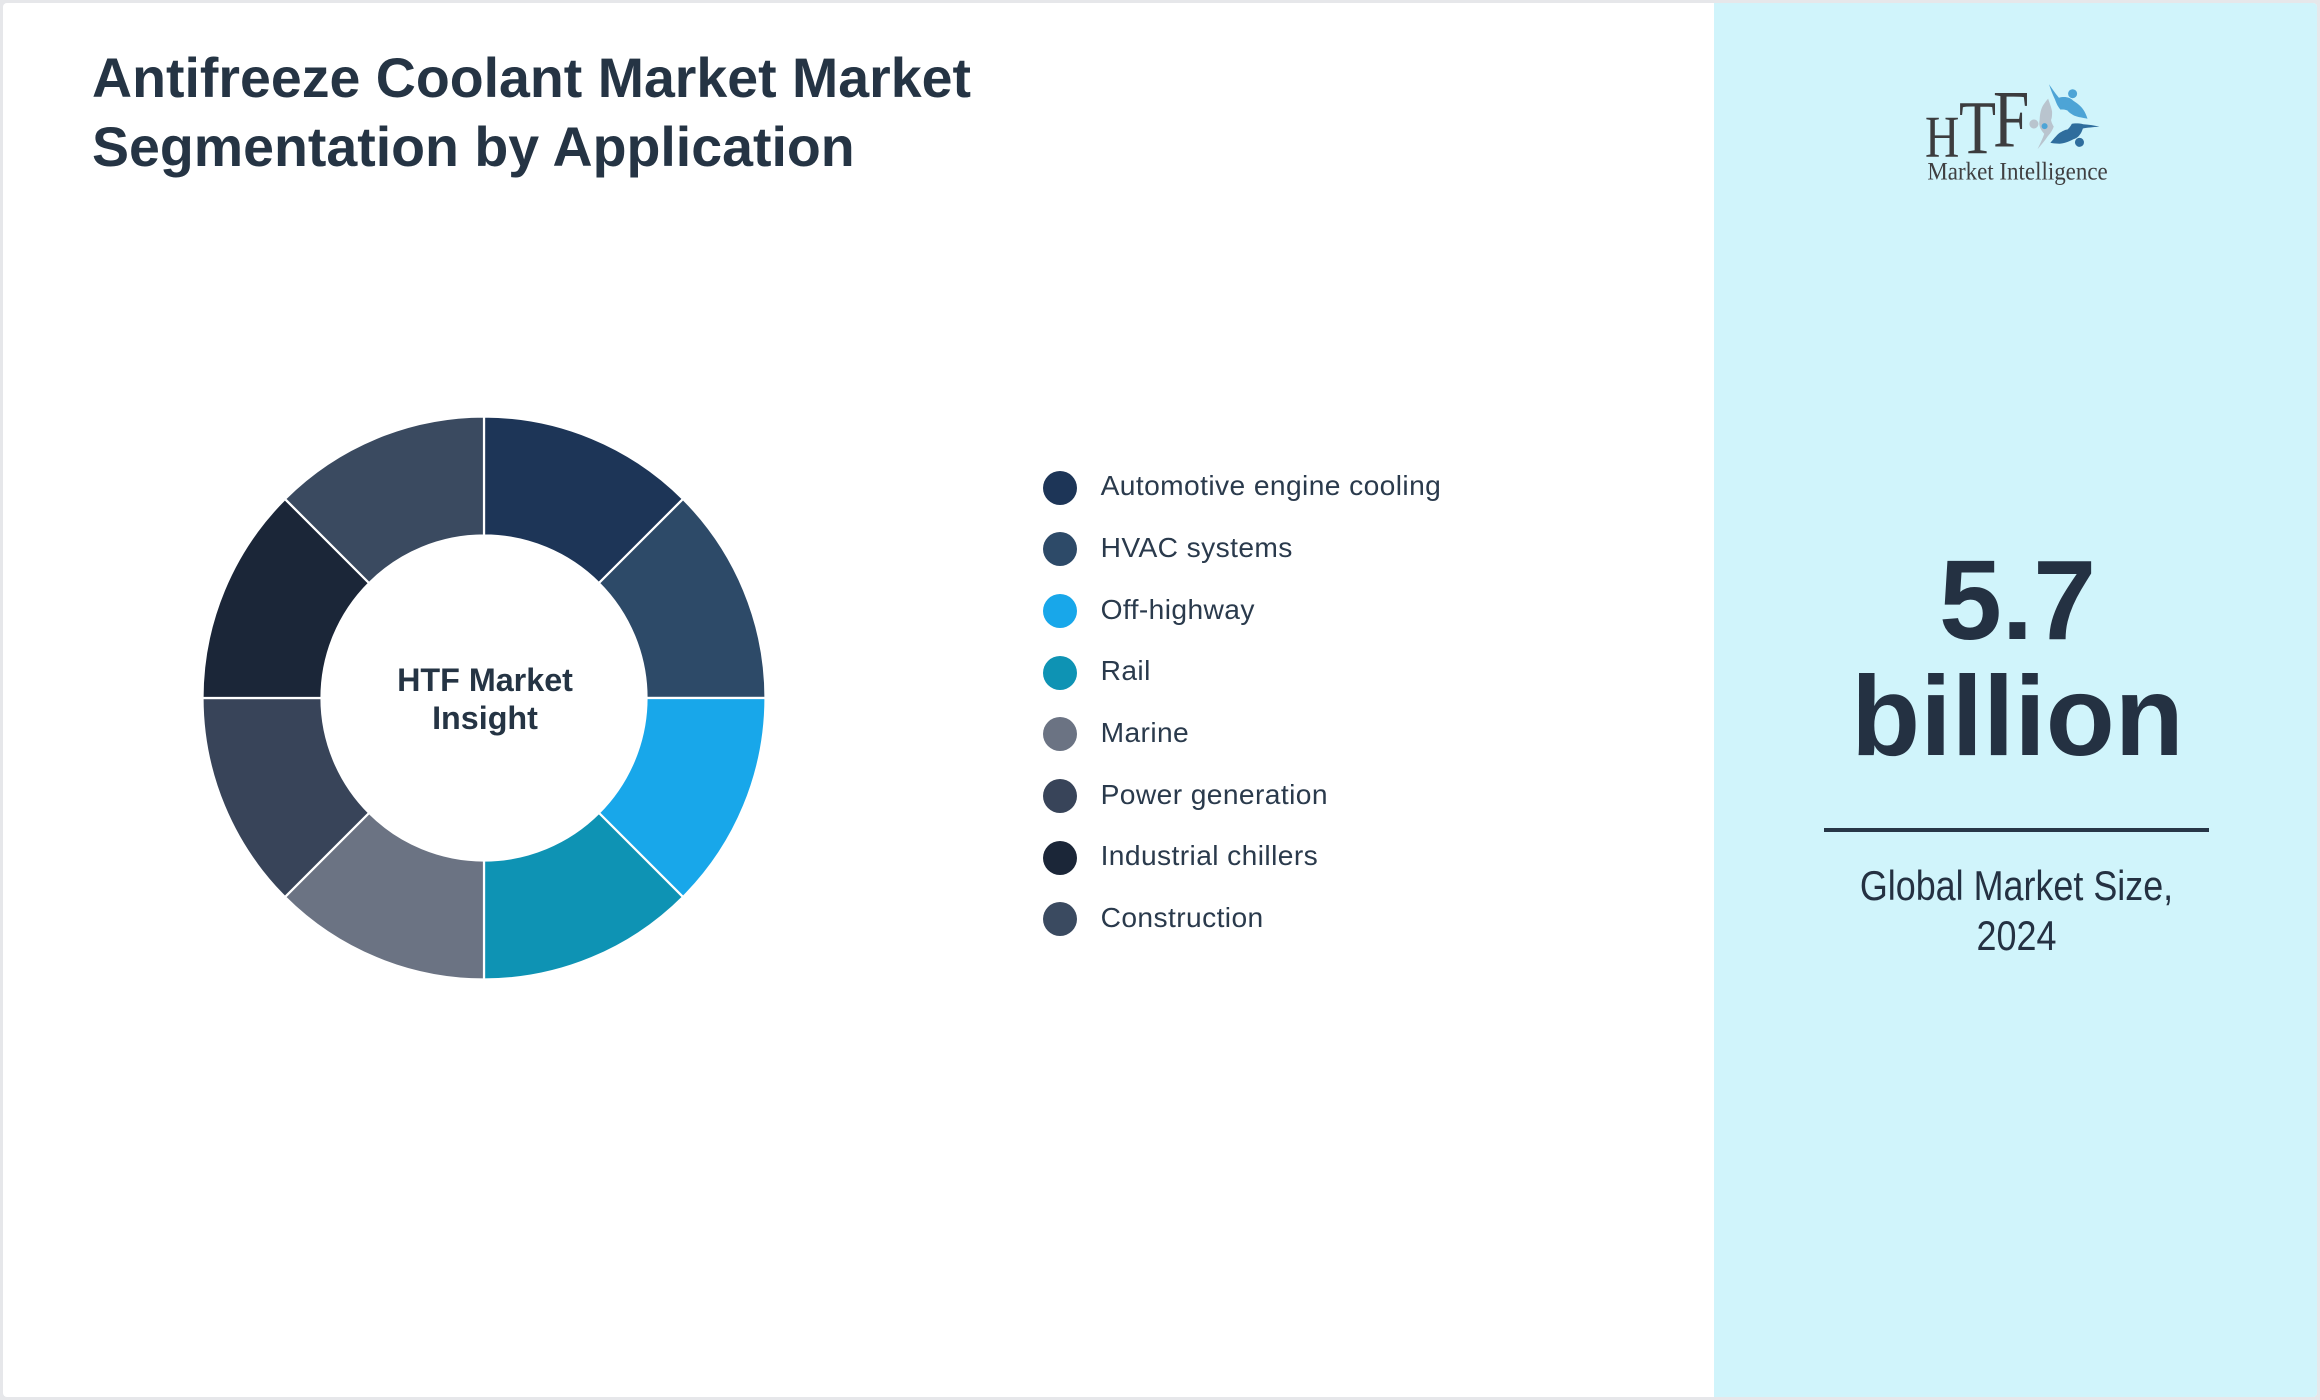  Describe the element at coordinates (1977, 128) in the screenshot. I see `svg-text: T` at that location.